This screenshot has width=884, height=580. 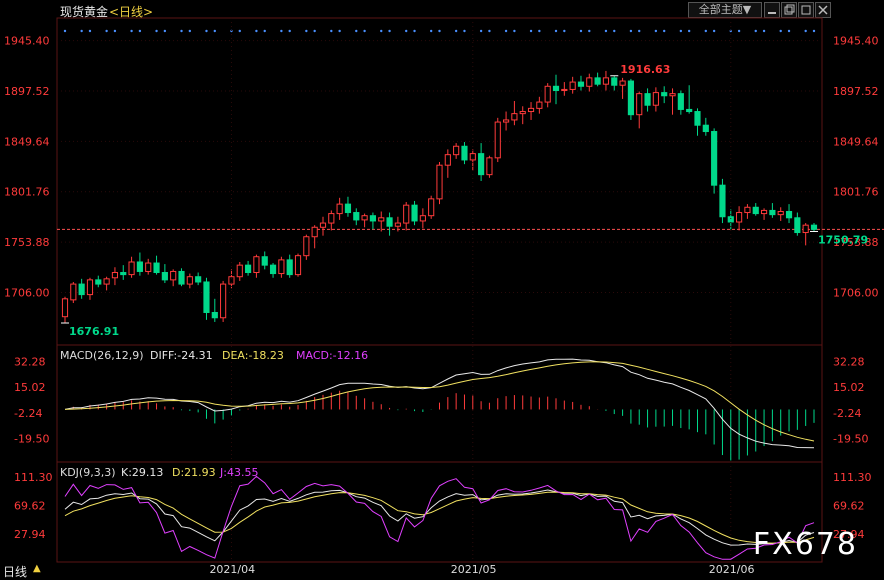 I want to click on price-tick-left: 1706.00, so click(x=27, y=292).